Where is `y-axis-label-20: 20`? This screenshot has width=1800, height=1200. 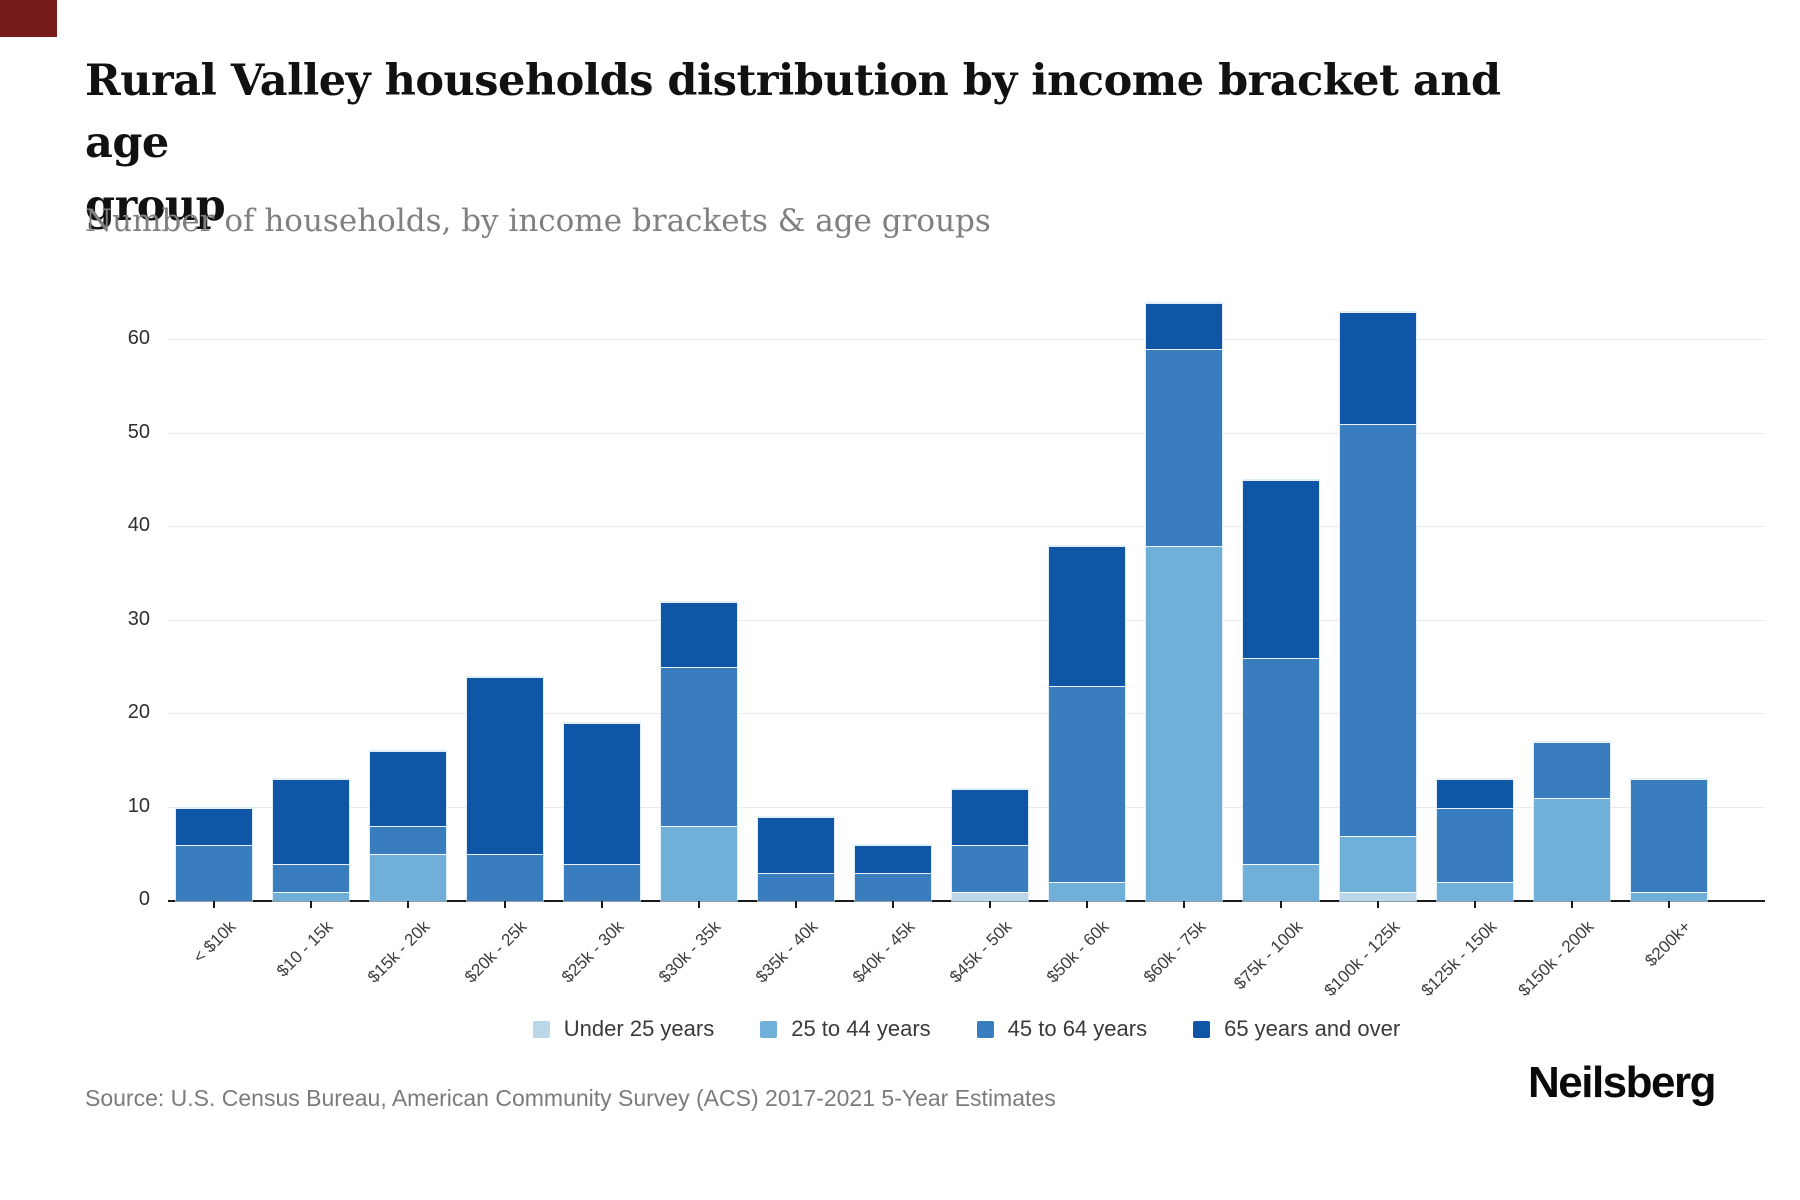
y-axis-label-20: 20 is located at coordinates (138, 712).